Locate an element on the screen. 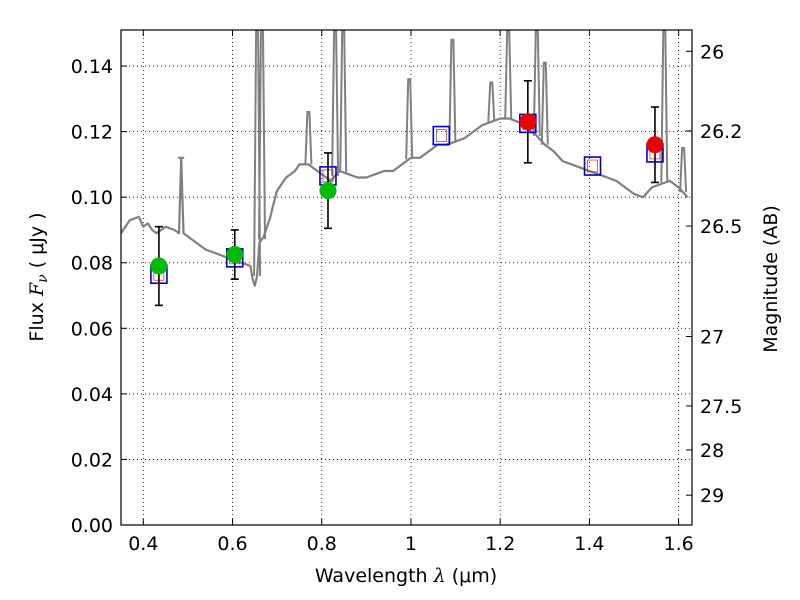  right-tick-label: 29 is located at coordinates (712, 496).